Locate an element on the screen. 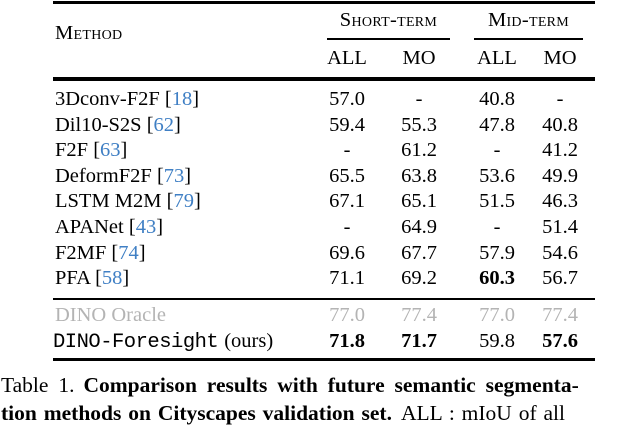  method-name: DINO Oracle is located at coordinates (185, 316).